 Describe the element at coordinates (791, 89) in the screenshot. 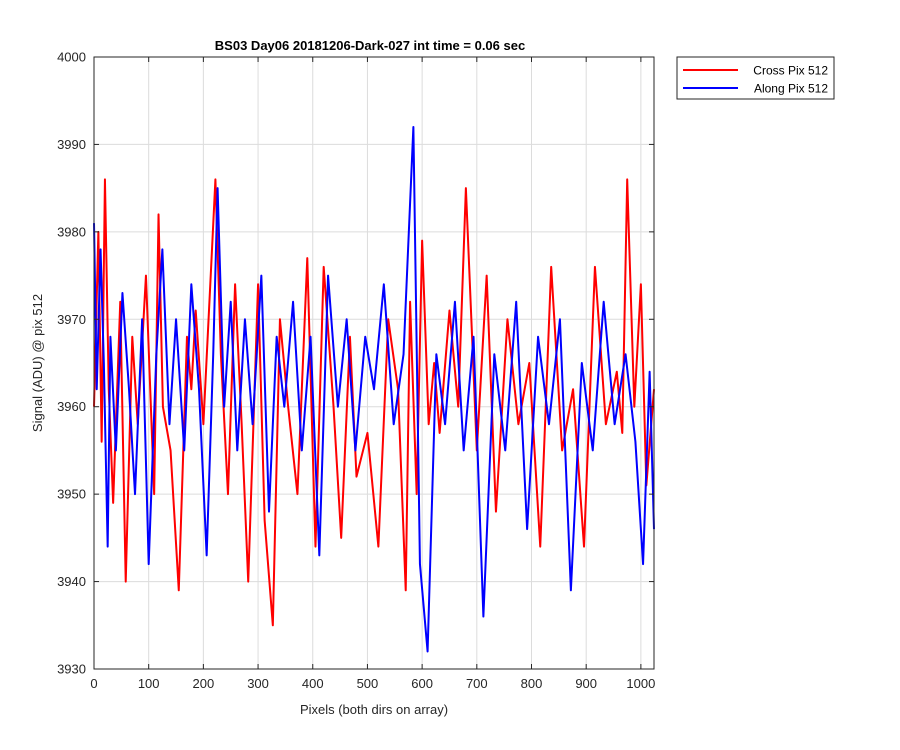

I see `legend-label-along: Along Pix 512` at that location.